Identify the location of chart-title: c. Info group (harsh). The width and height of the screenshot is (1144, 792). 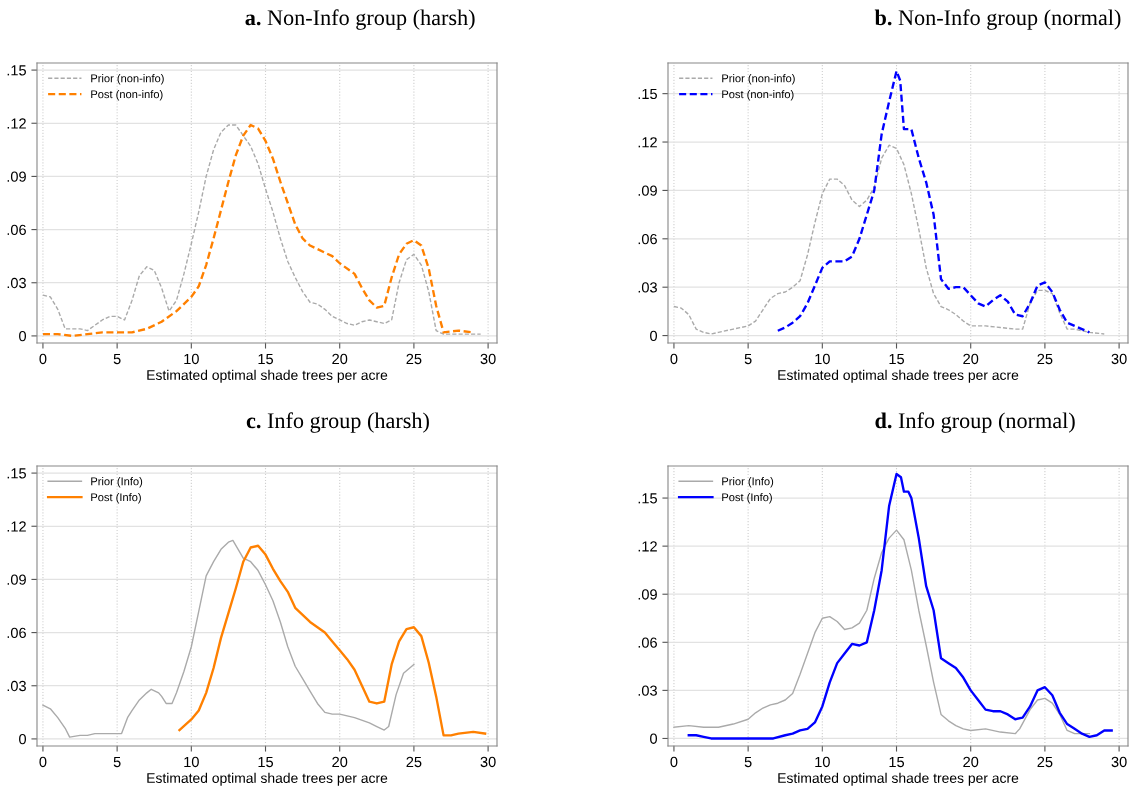
(337, 422).